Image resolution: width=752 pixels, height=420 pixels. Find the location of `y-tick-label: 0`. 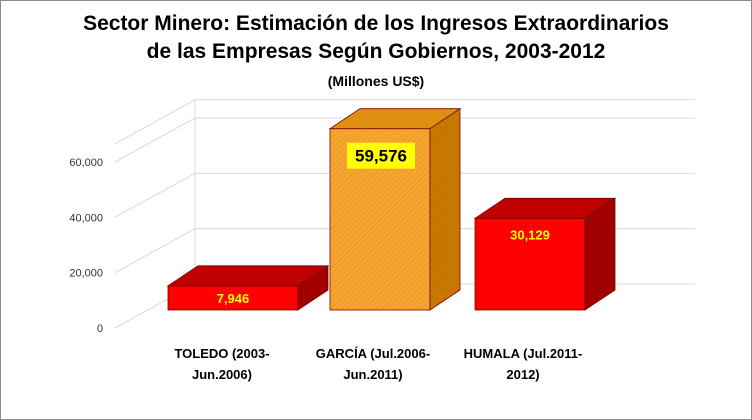

y-tick-label: 0 is located at coordinates (100, 329).